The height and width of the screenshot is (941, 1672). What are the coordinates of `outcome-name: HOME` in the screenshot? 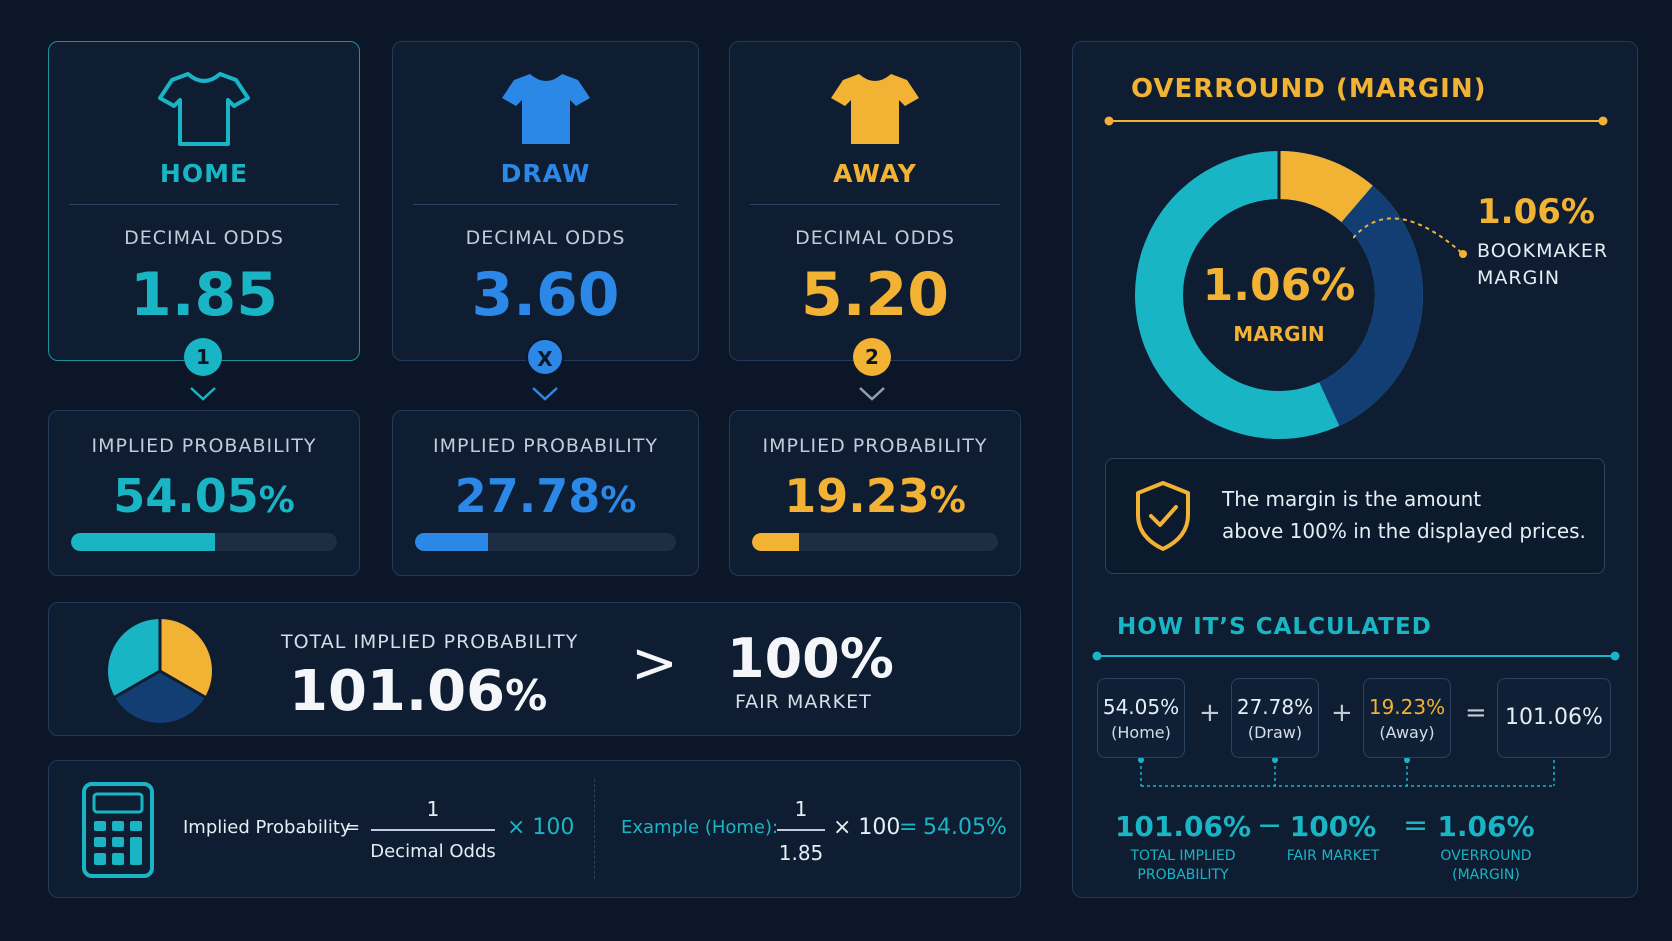 It's located at (204, 173).